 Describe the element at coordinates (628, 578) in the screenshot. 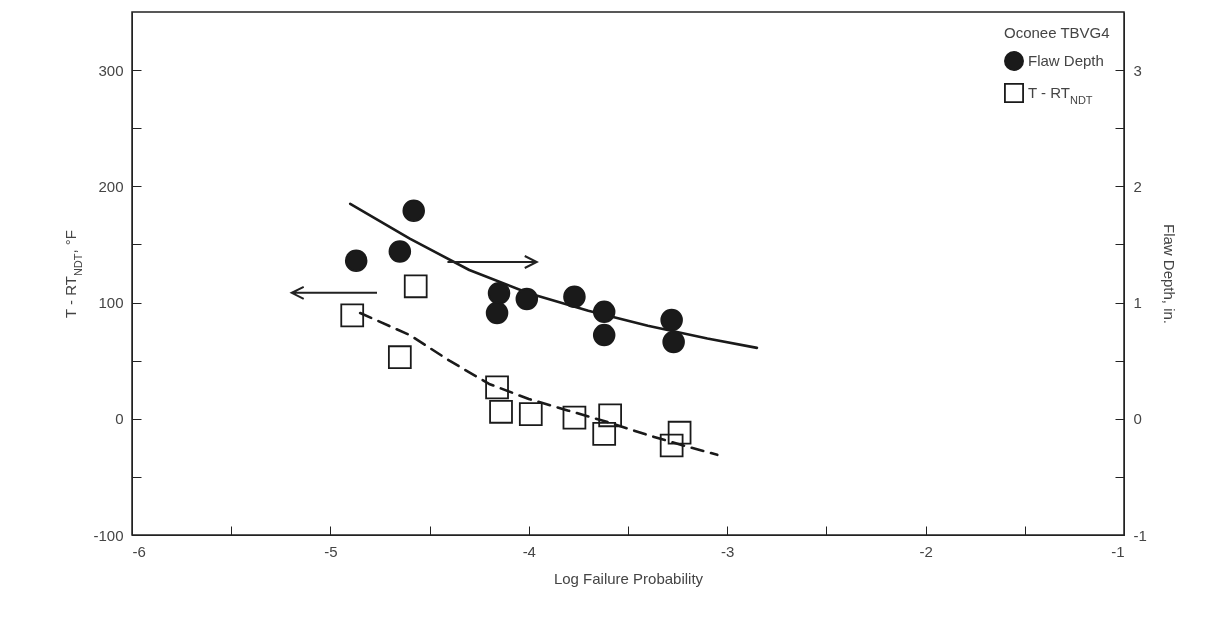

I see `x-axis-title: Log Failure Probability` at that location.